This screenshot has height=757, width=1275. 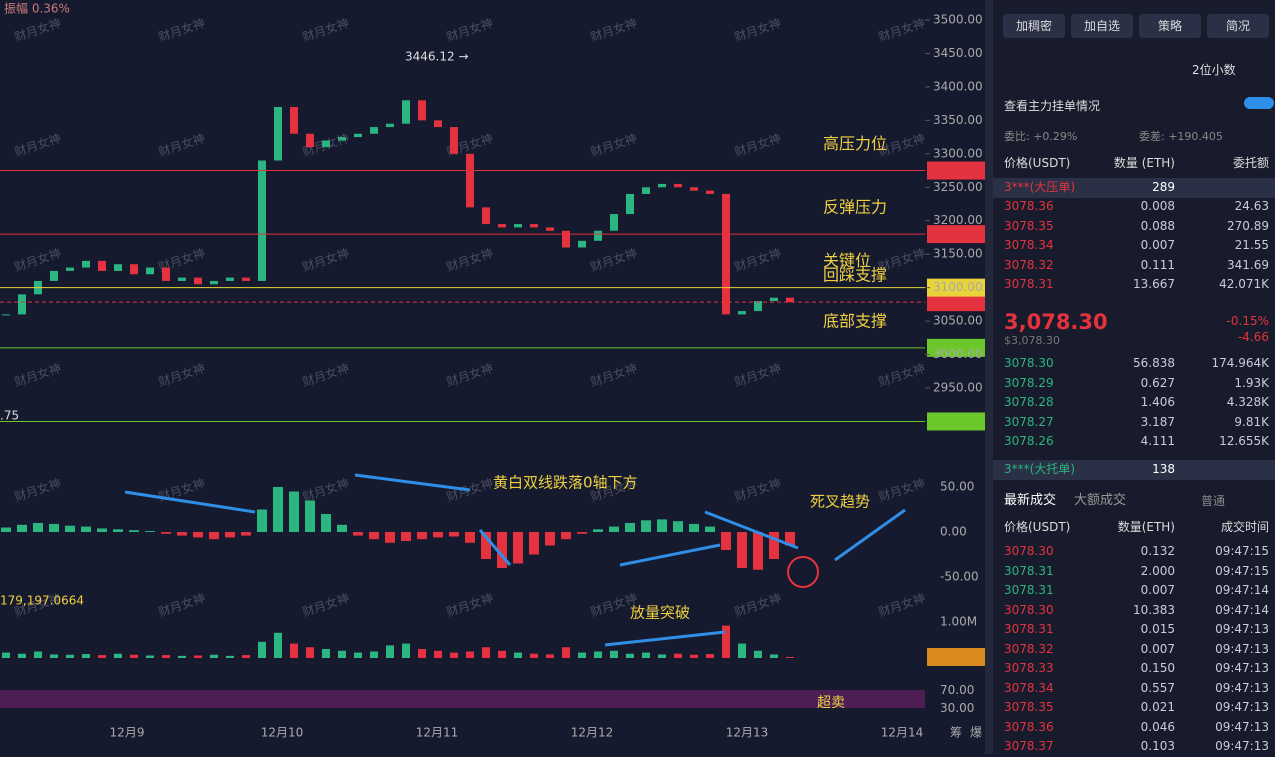 I want to click on button: 加自选, so click(x=1102, y=26).